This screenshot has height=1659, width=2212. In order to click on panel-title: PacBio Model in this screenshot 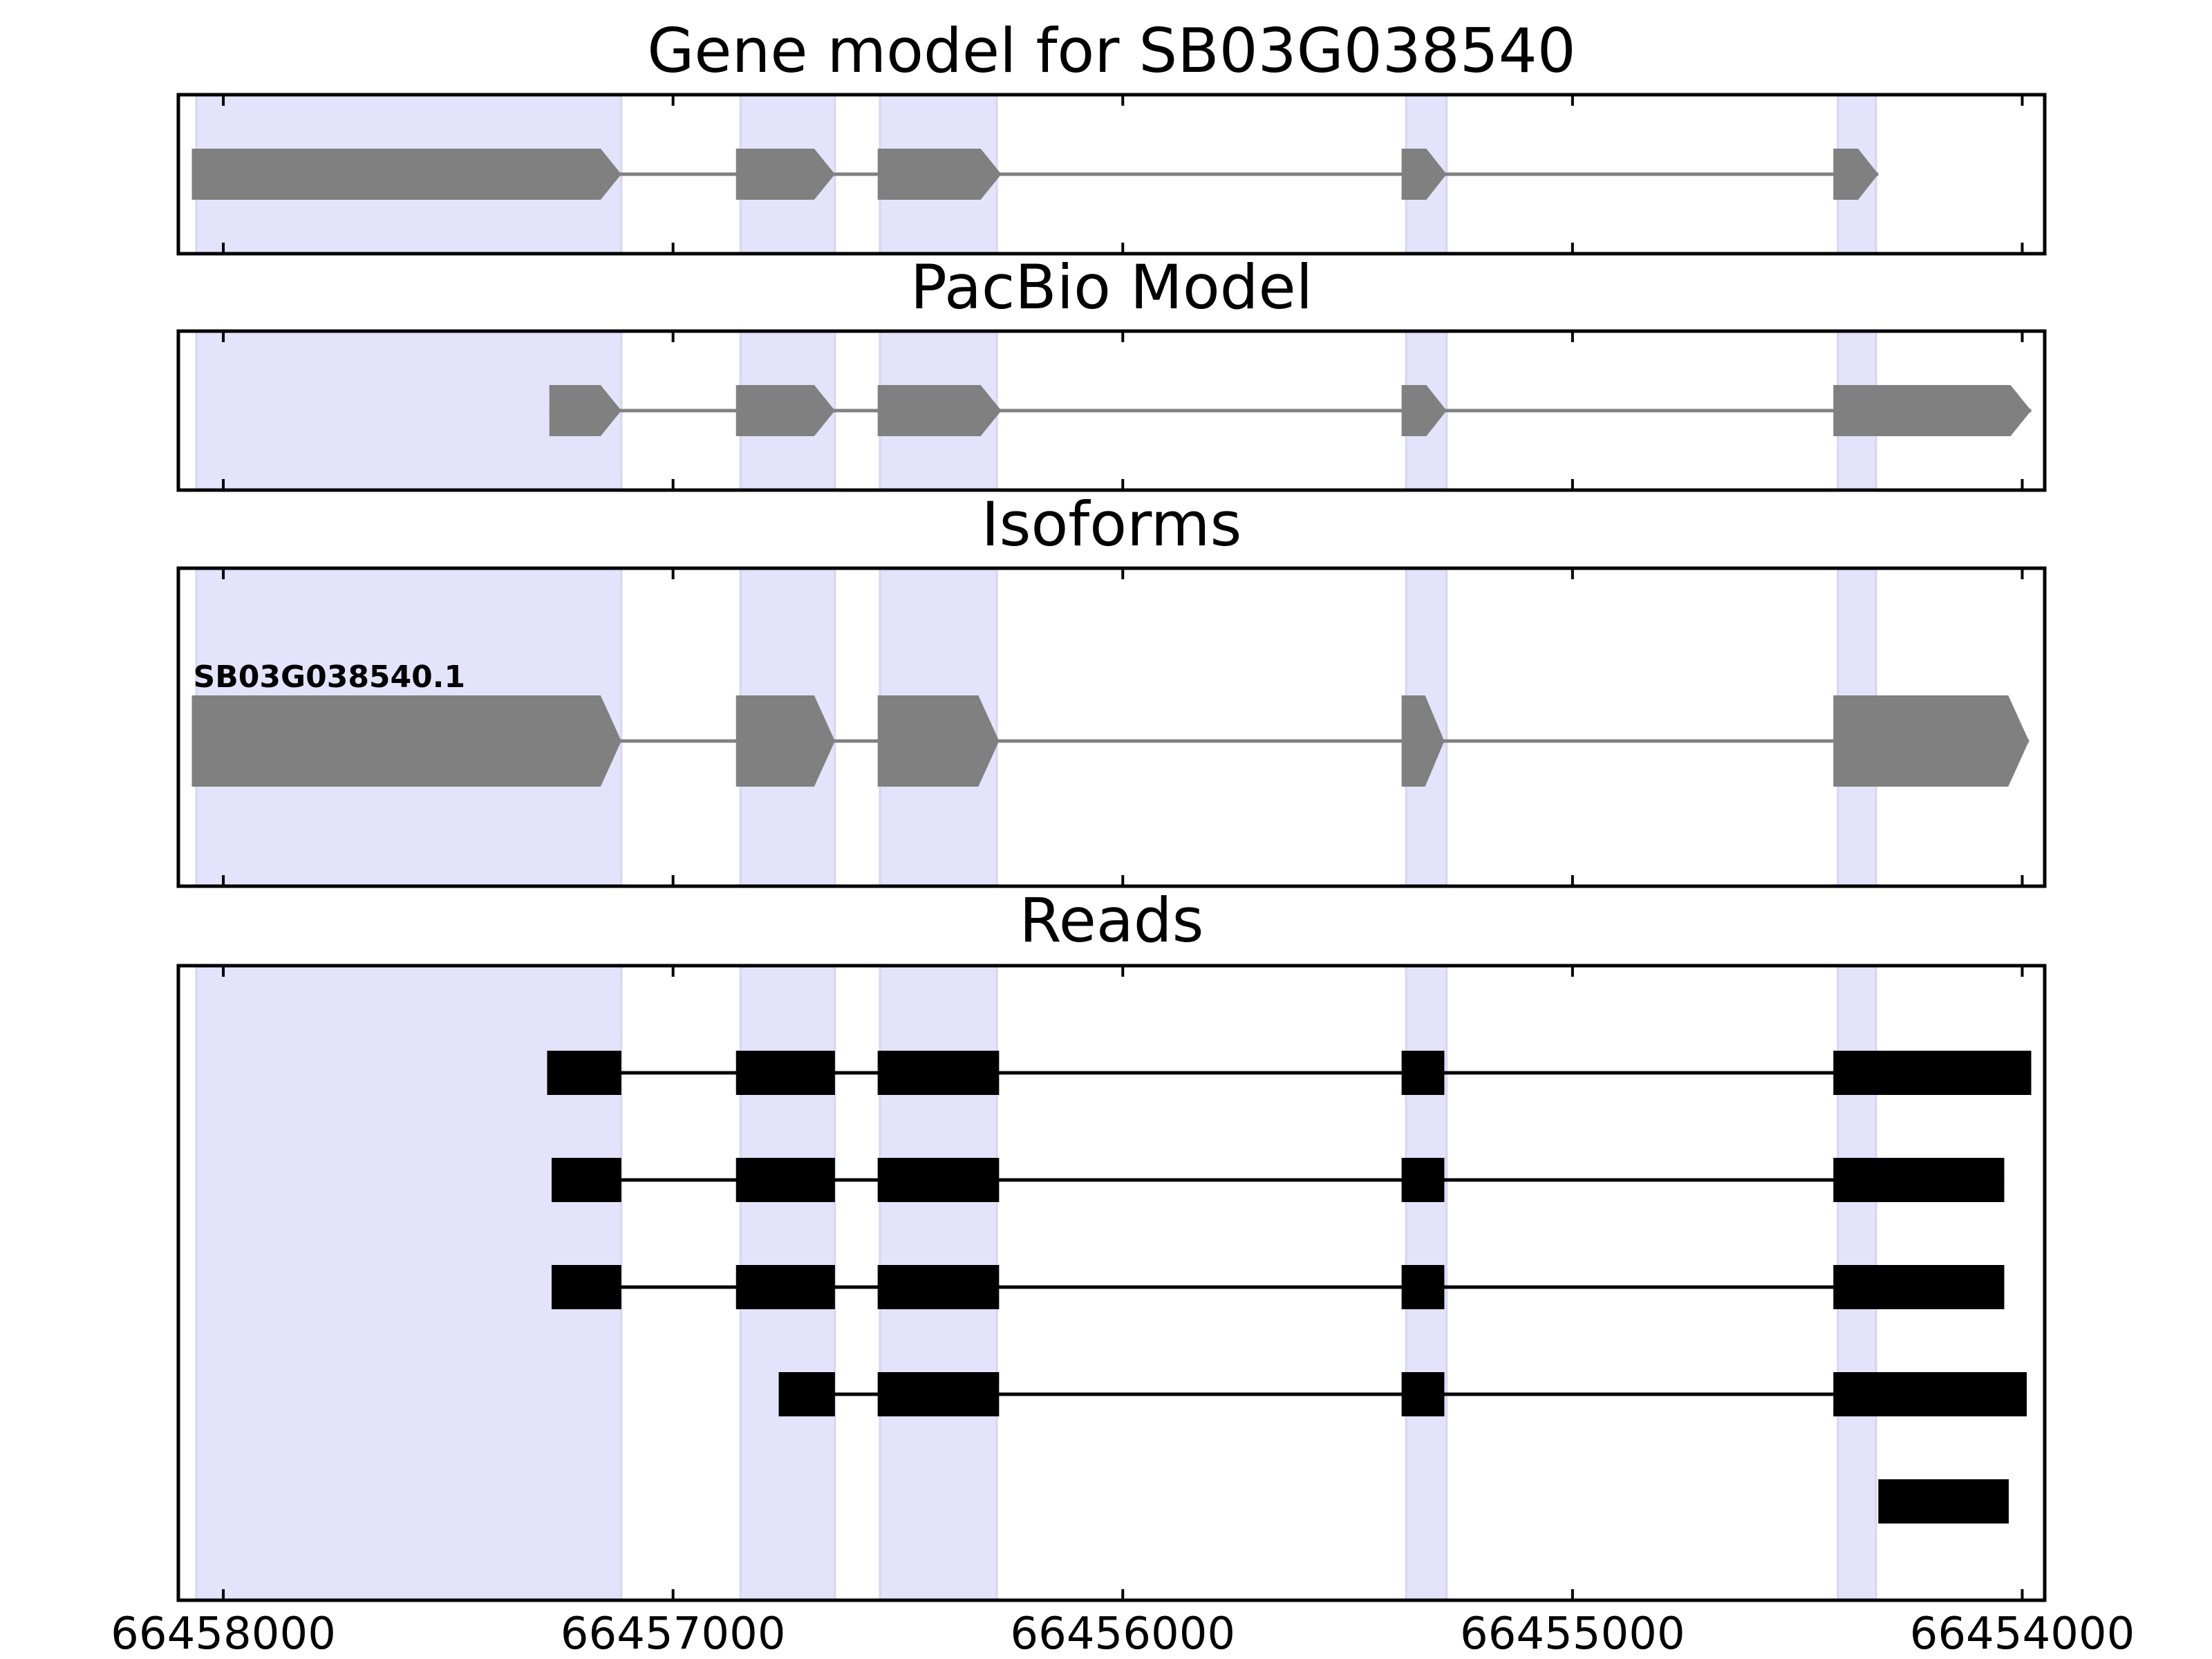, I will do `click(1111, 287)`.